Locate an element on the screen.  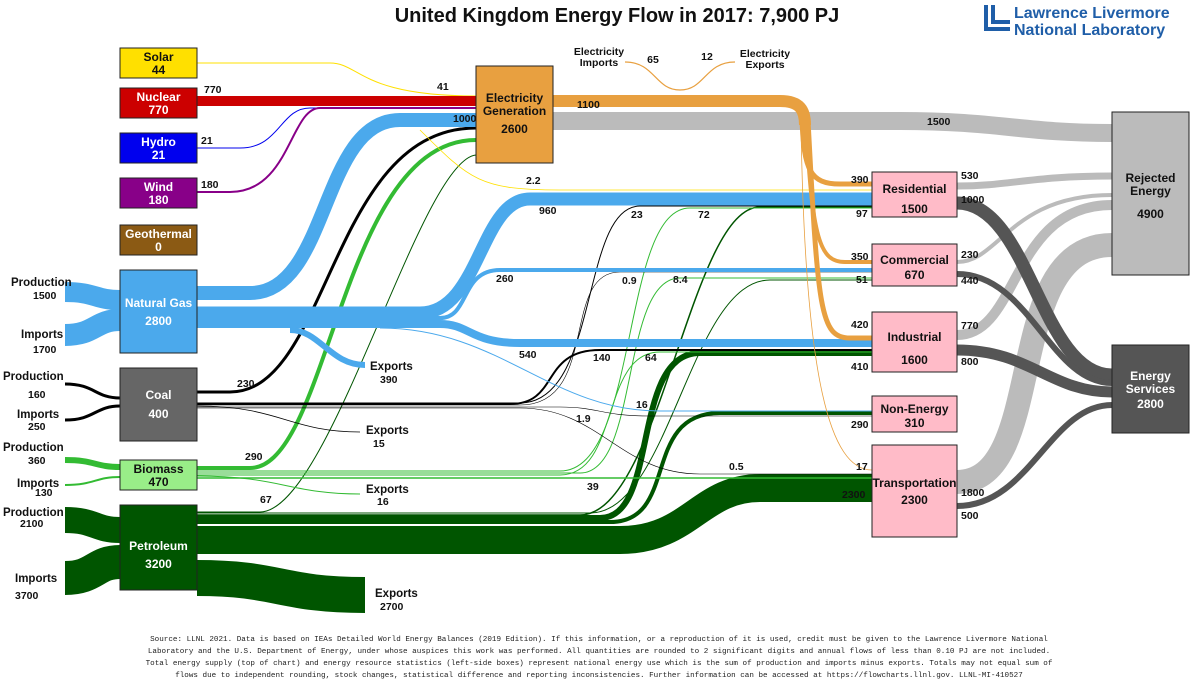
label-pet-com: 51 is located at coordinates (862, 280).